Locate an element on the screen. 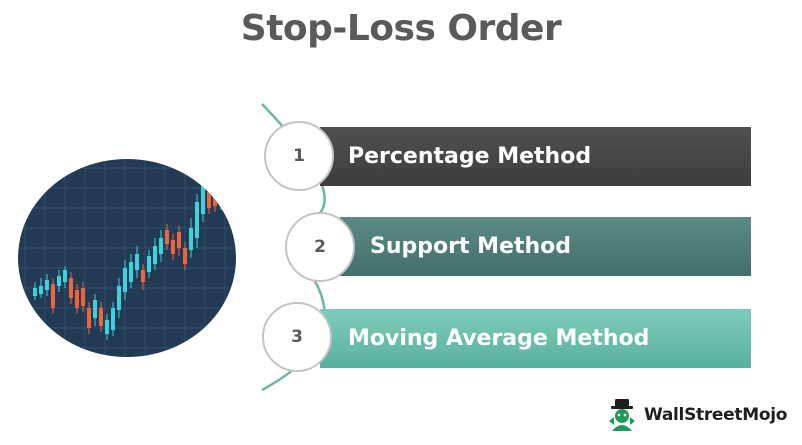 The image size is (802, 445). step-number-3: 3 is located at coordinates (297, 337).